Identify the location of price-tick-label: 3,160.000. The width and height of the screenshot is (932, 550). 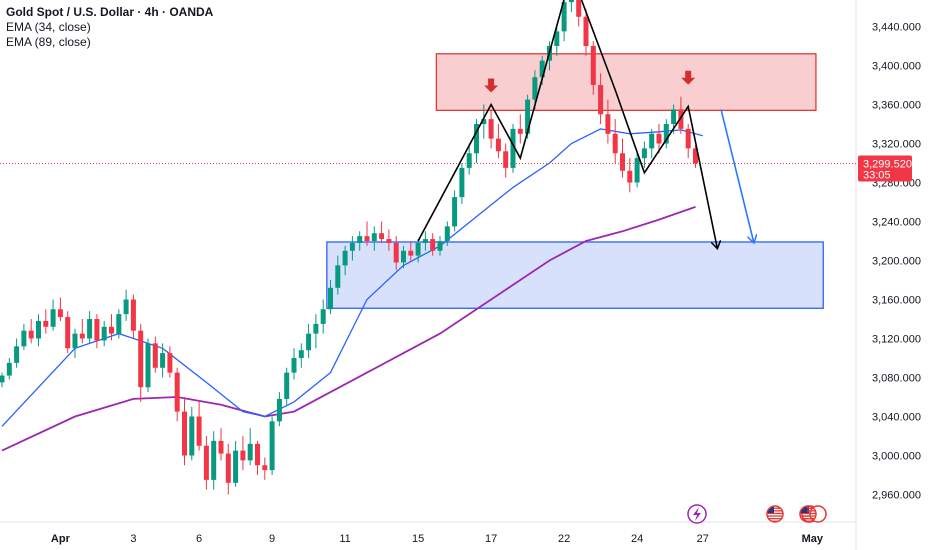
(896, 301).